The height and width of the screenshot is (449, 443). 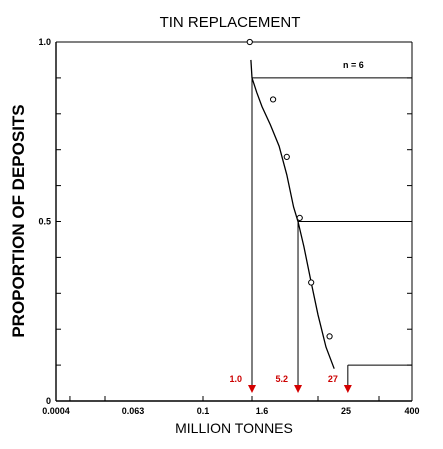 What do you see at coordinates (44, 42) in the screenshot?
I see `y-tick-label: 1.0` at bounding box center [44, 42].